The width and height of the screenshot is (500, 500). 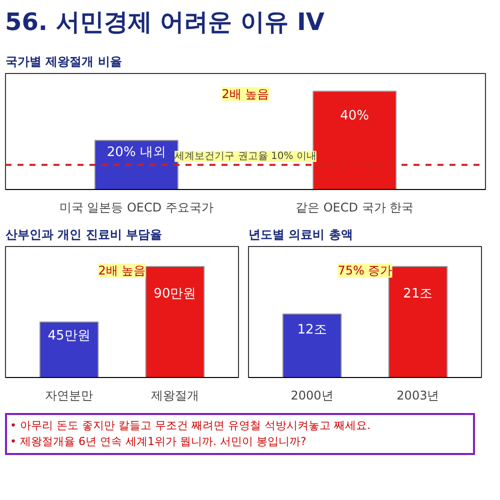 What do you see at coordinates (64, 61) in the screenshot?
I see `chart-subtitle: 국가별 제왕절개 비율` at bounding box center [64, 61].